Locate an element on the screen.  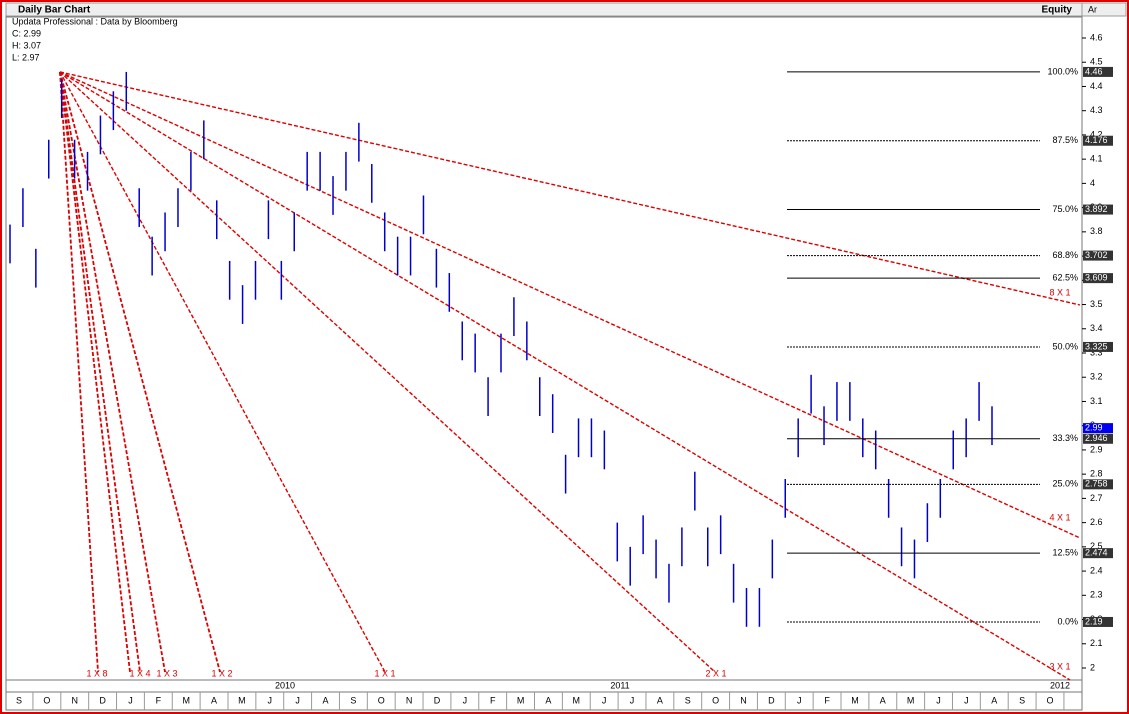
y-tick-label: 4.2 is located at coordinates (1096, 134).